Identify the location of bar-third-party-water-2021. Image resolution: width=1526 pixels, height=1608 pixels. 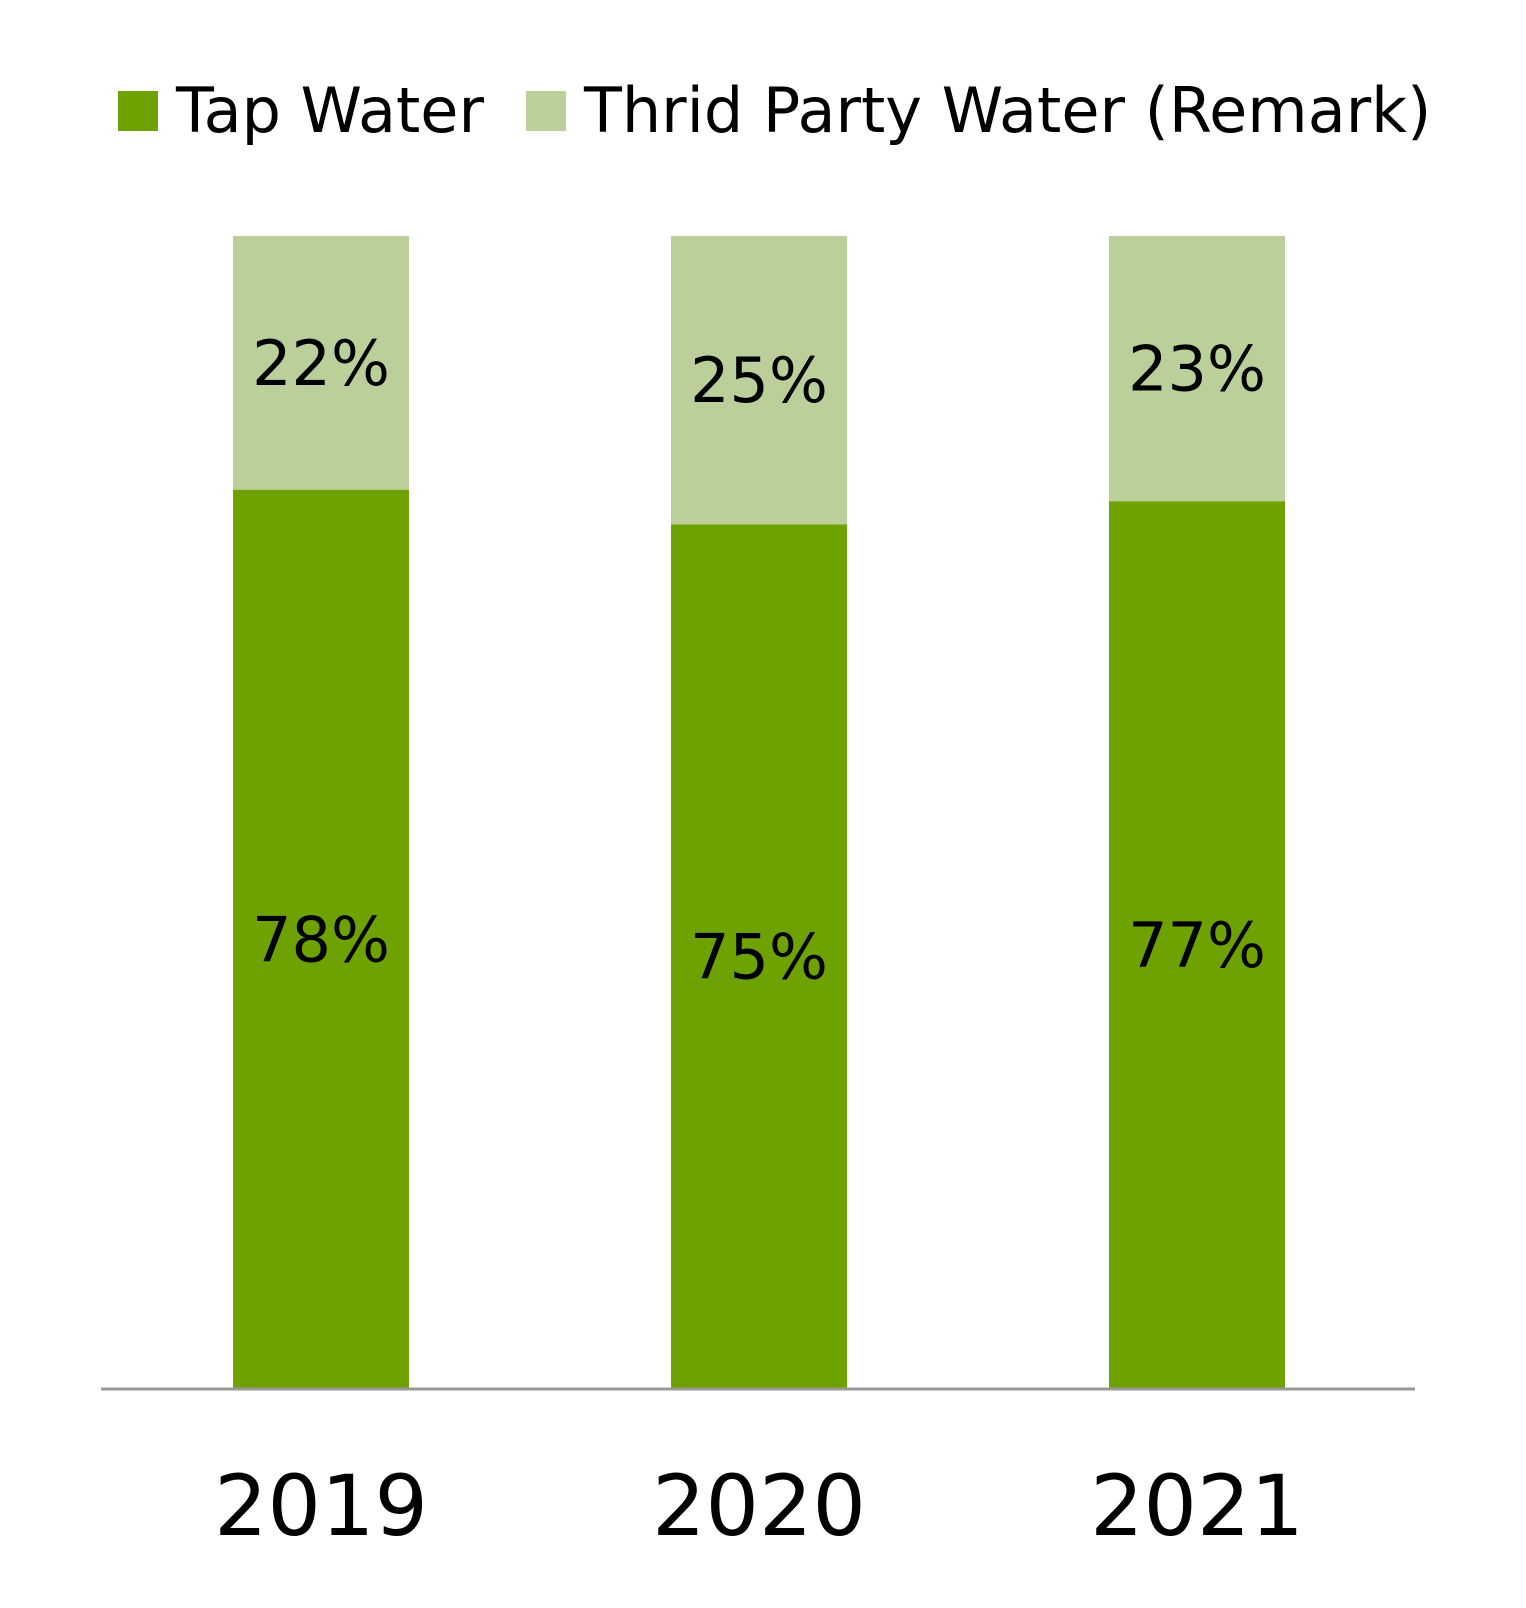
(1197, 369).